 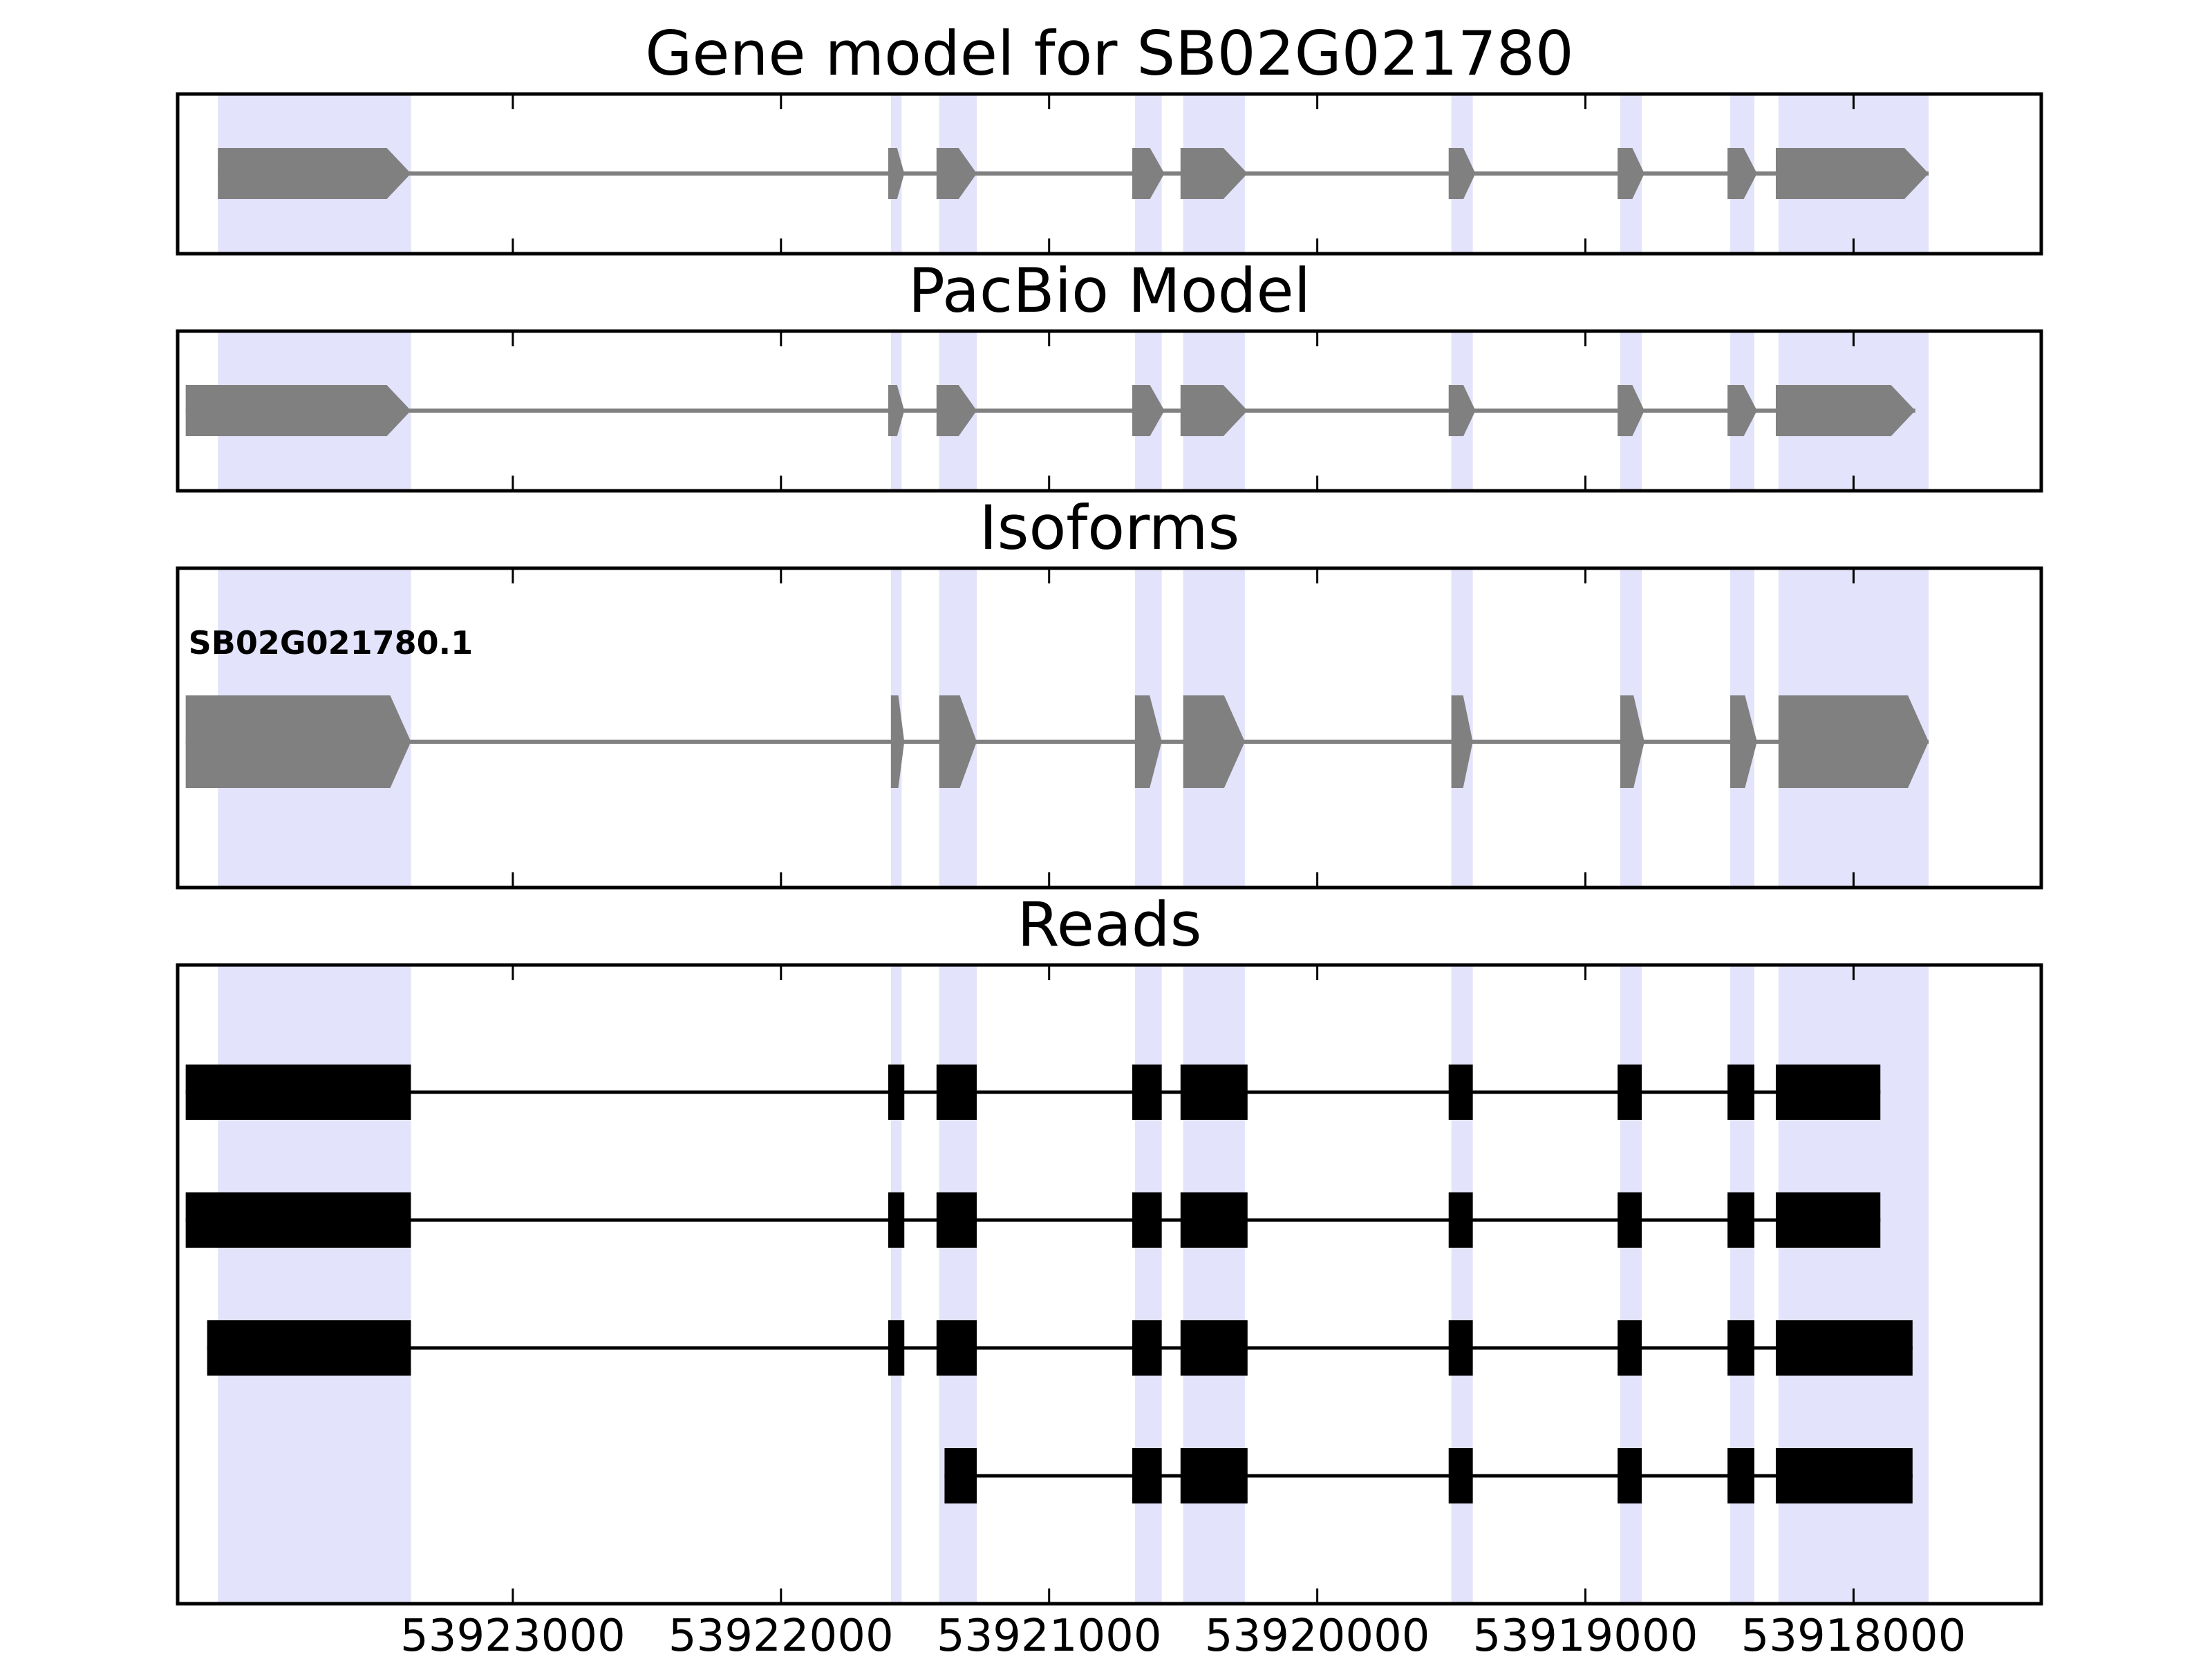 What do you see at coordinates (513, 1635) in the screenshot?
I see `x-tick-label: 53923000` at bounding box center [513, 1635].